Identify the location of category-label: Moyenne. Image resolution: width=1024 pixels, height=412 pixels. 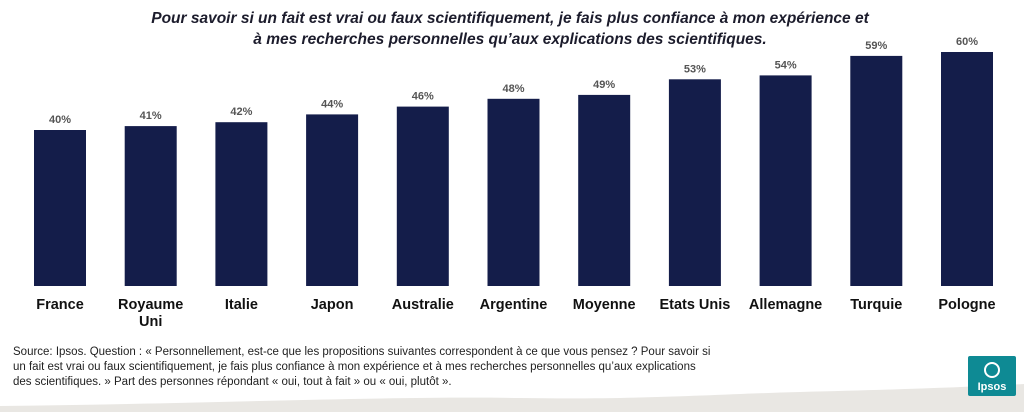
(604, 305).